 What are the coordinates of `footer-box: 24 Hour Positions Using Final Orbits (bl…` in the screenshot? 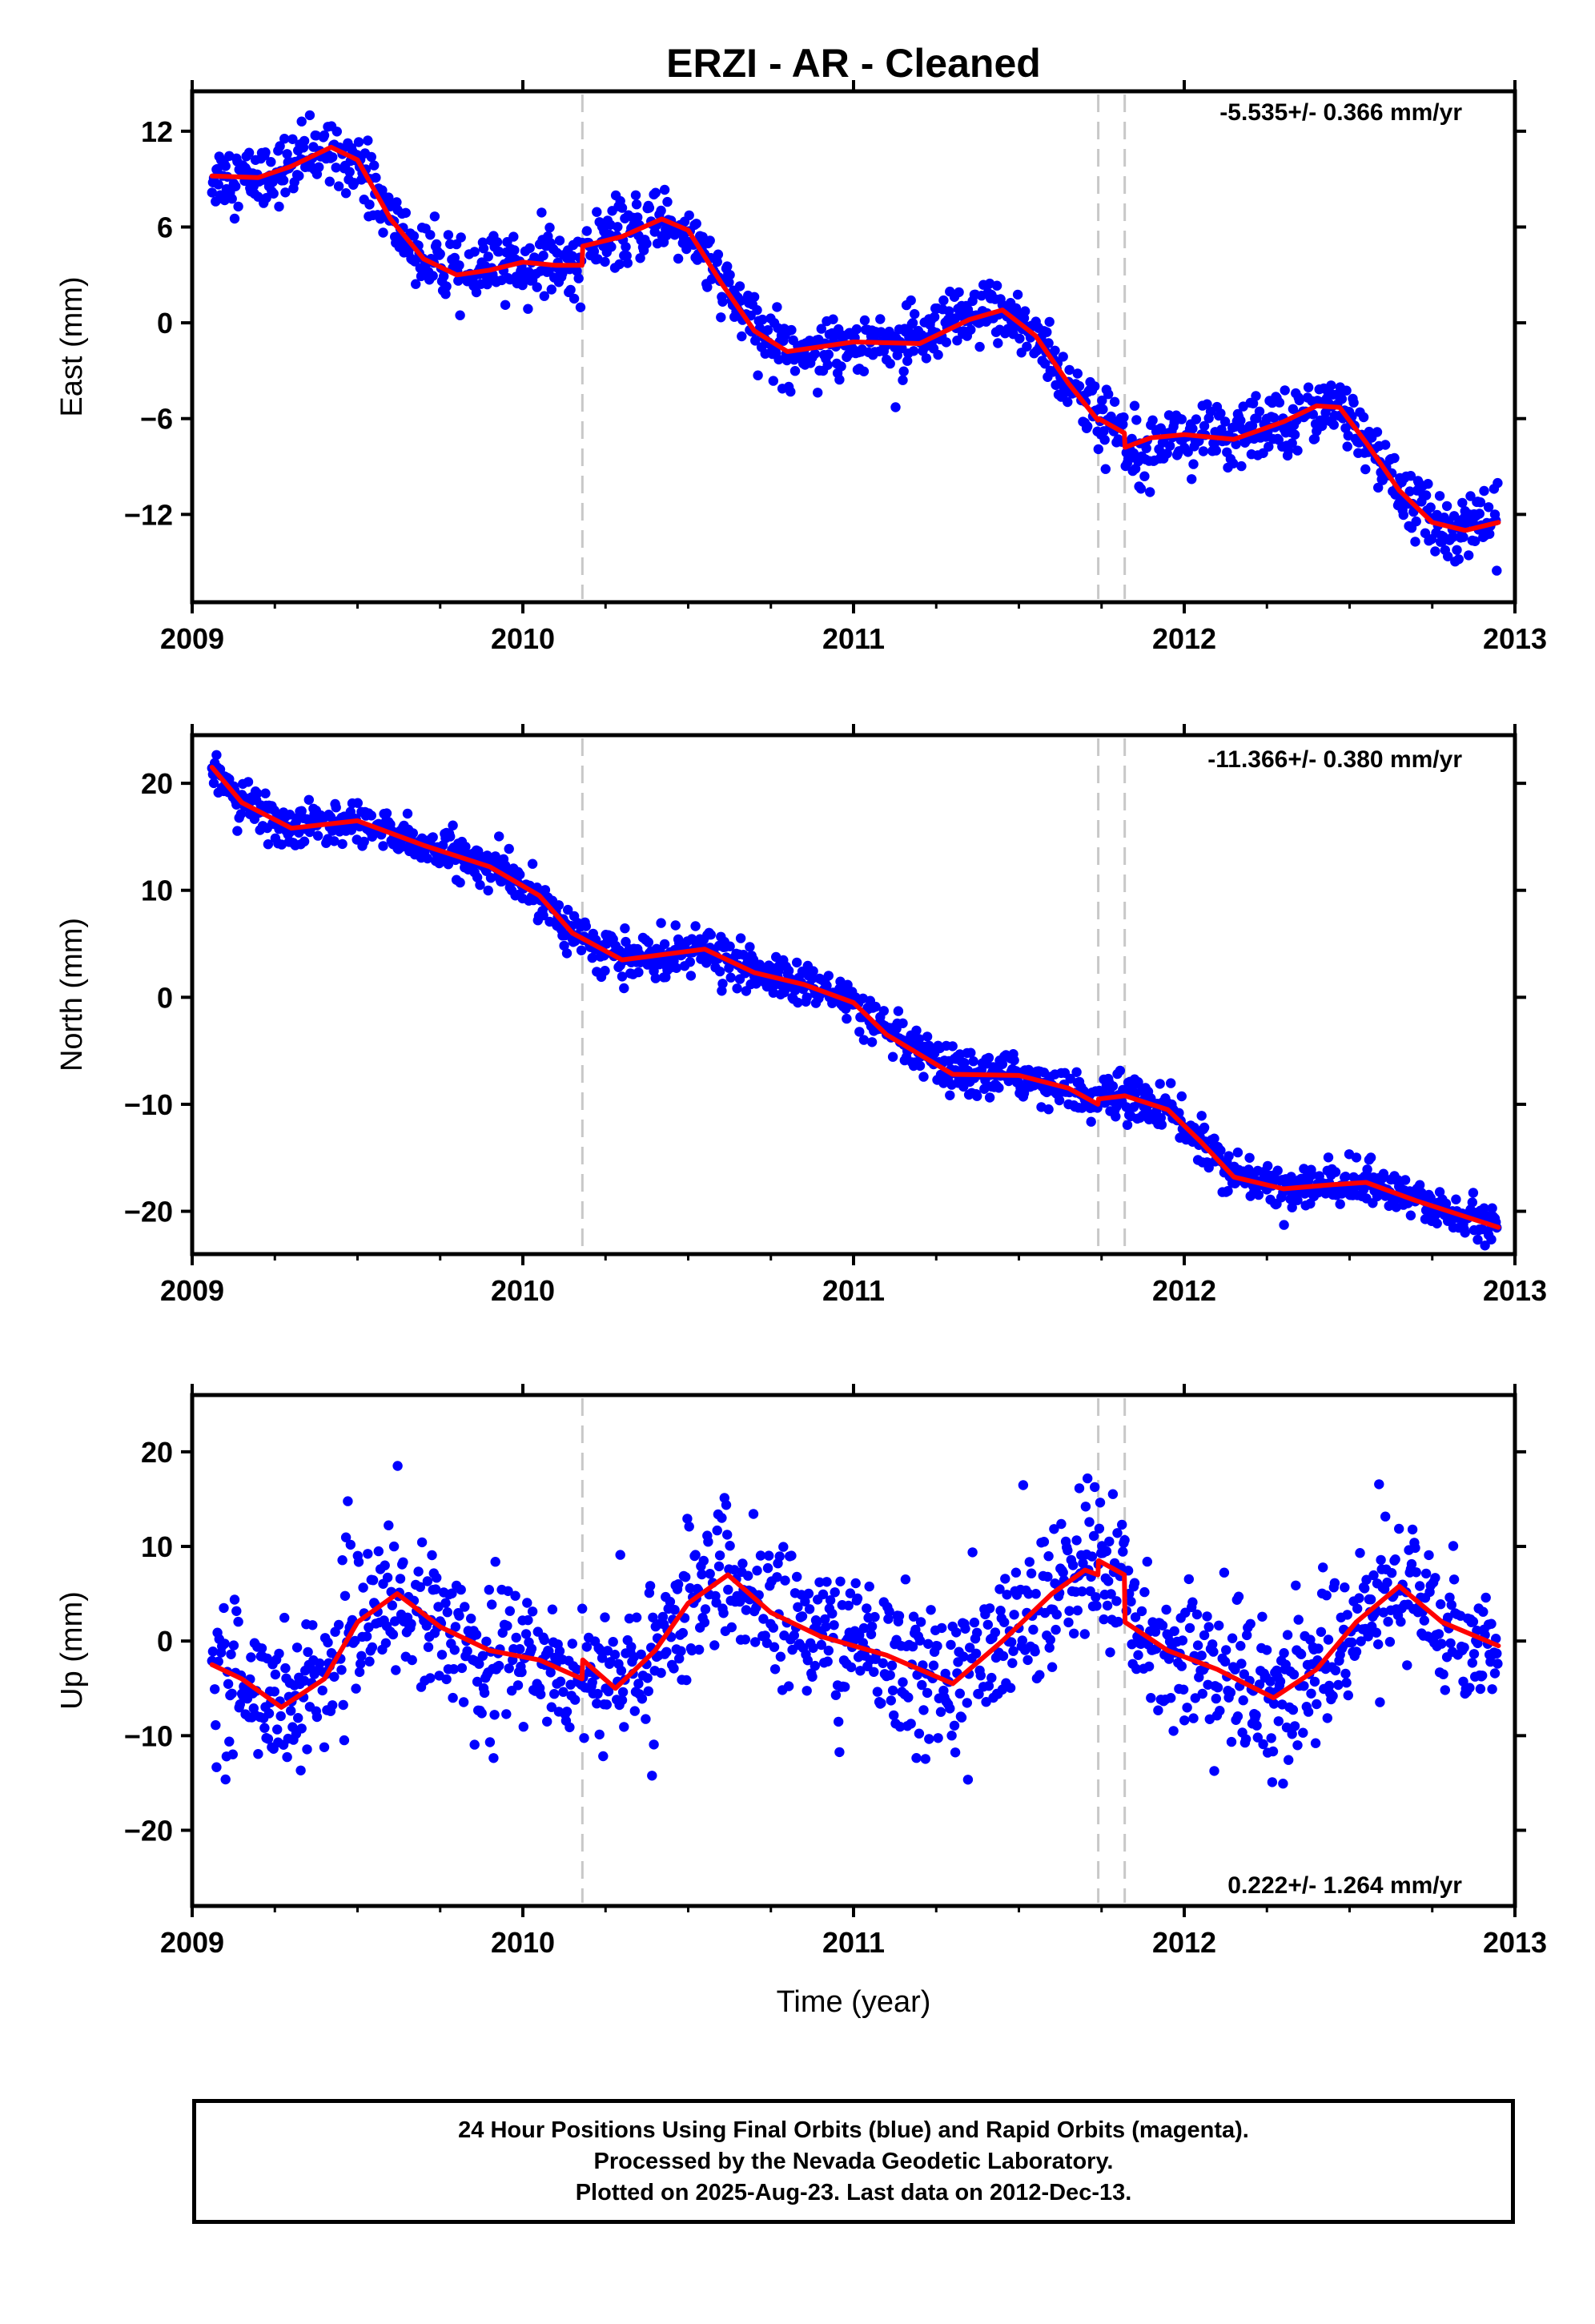 It's located at (853, 2161).